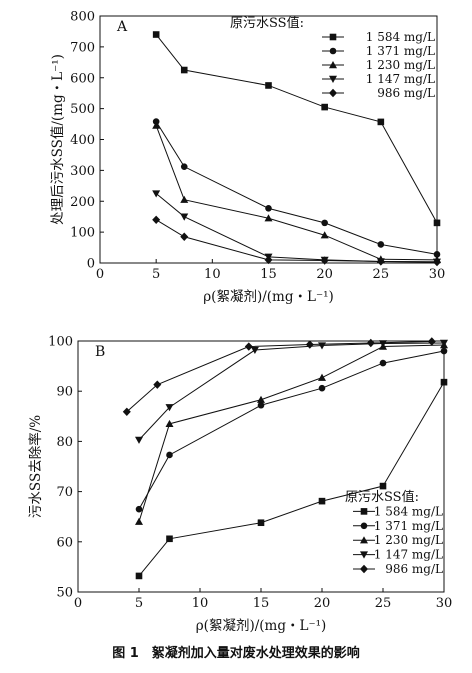 This screenshot has height=673, width=472. Describe the element at coordinates (408, 540) in the screenshot. I see `legend-entry: 1 230 mg/L` at that location.